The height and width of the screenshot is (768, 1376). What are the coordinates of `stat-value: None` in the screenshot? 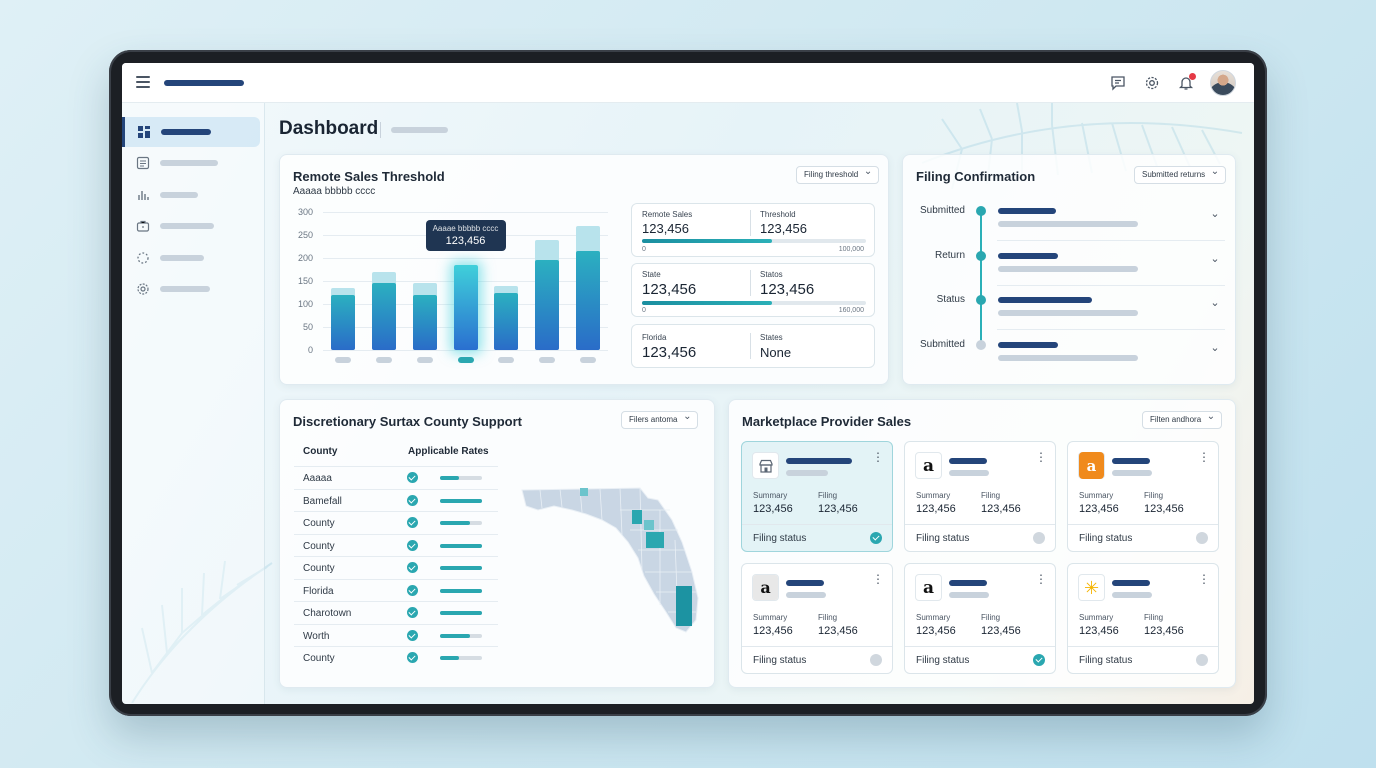 It's located at (776, 352).